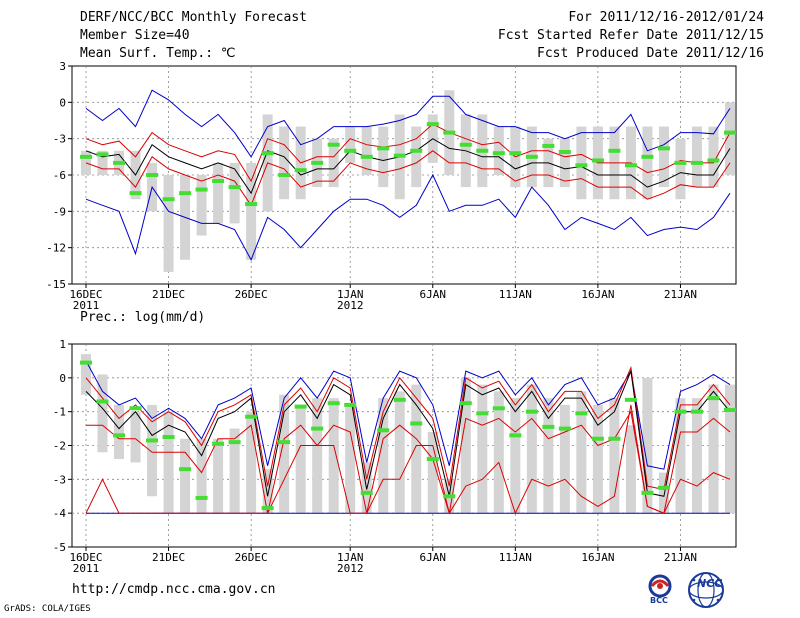  What do you see at coordinates (56, 248) in the screenshot?
I see `y-tick-label: -12` at bounding box center [56, 248].